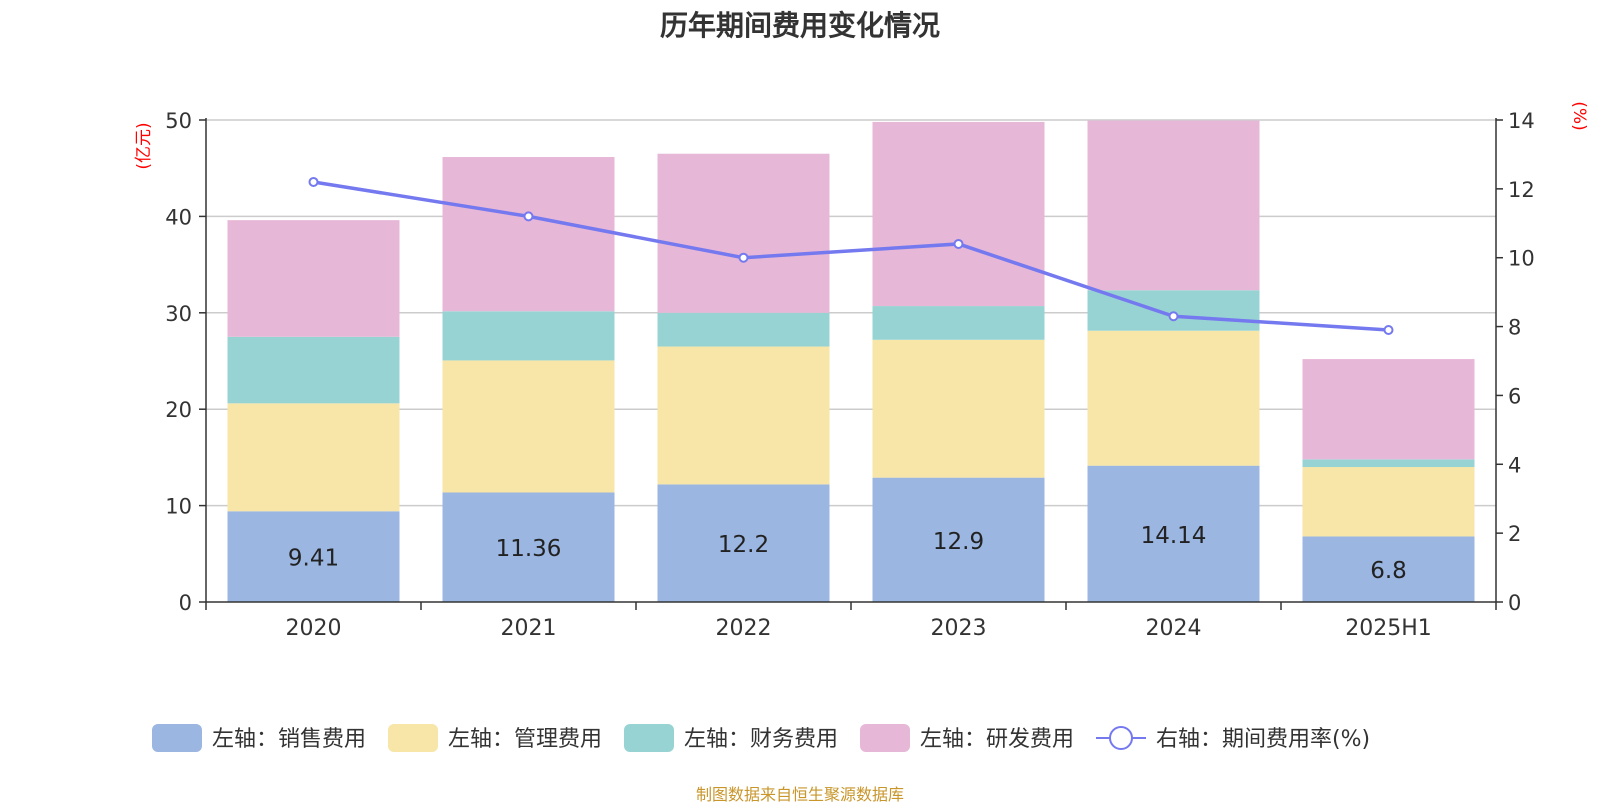 Image resolution: width=1600 pixels, height=805 pixels. I want to click on x-axis-tick-label: 2025H1, so click(1388, 628).